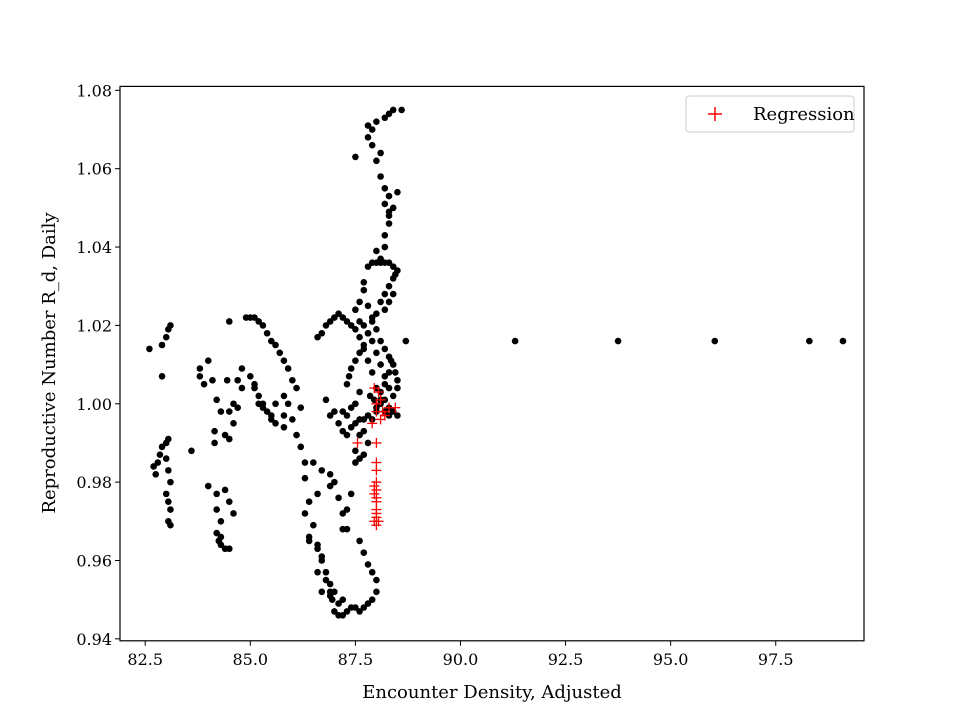  I want to click on x-axis-ticks: 82.5 85.0 87.5 90.0 92.5 95.0 97.5, so click(460, 654).